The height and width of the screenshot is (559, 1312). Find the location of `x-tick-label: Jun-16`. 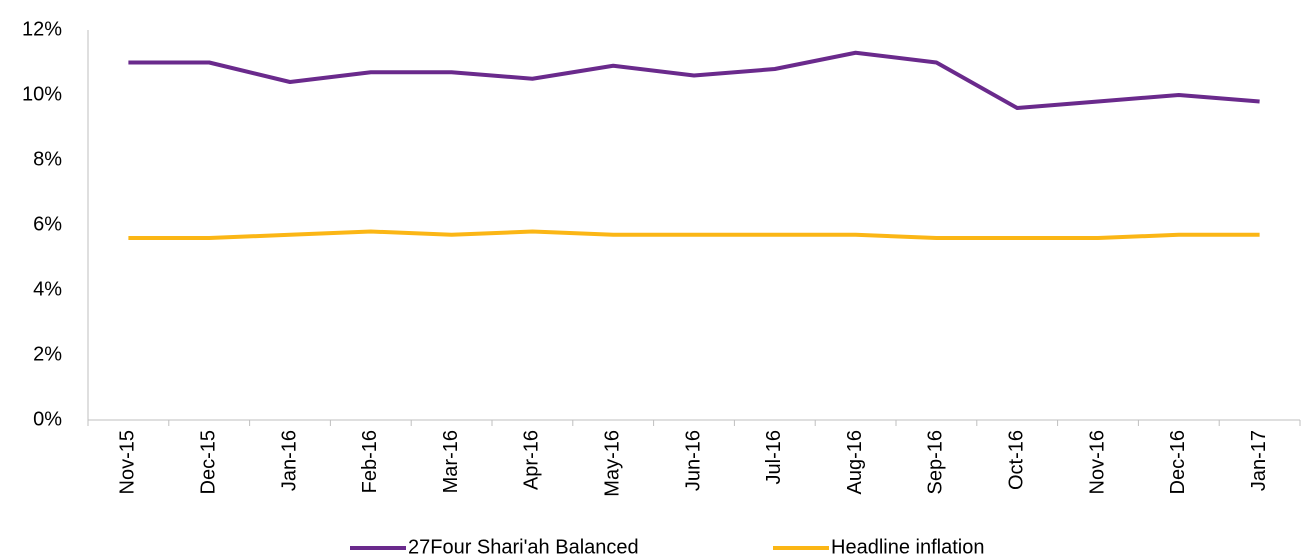

x-tick-label: Jun-16 is located at coordinates (693, 460).